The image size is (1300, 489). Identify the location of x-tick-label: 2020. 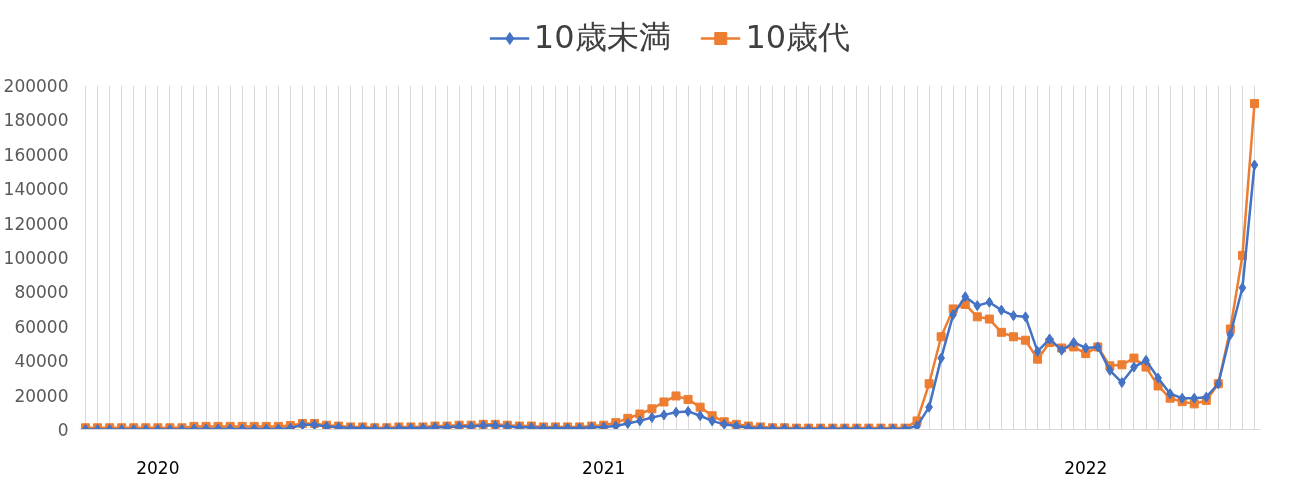
(158, 467).